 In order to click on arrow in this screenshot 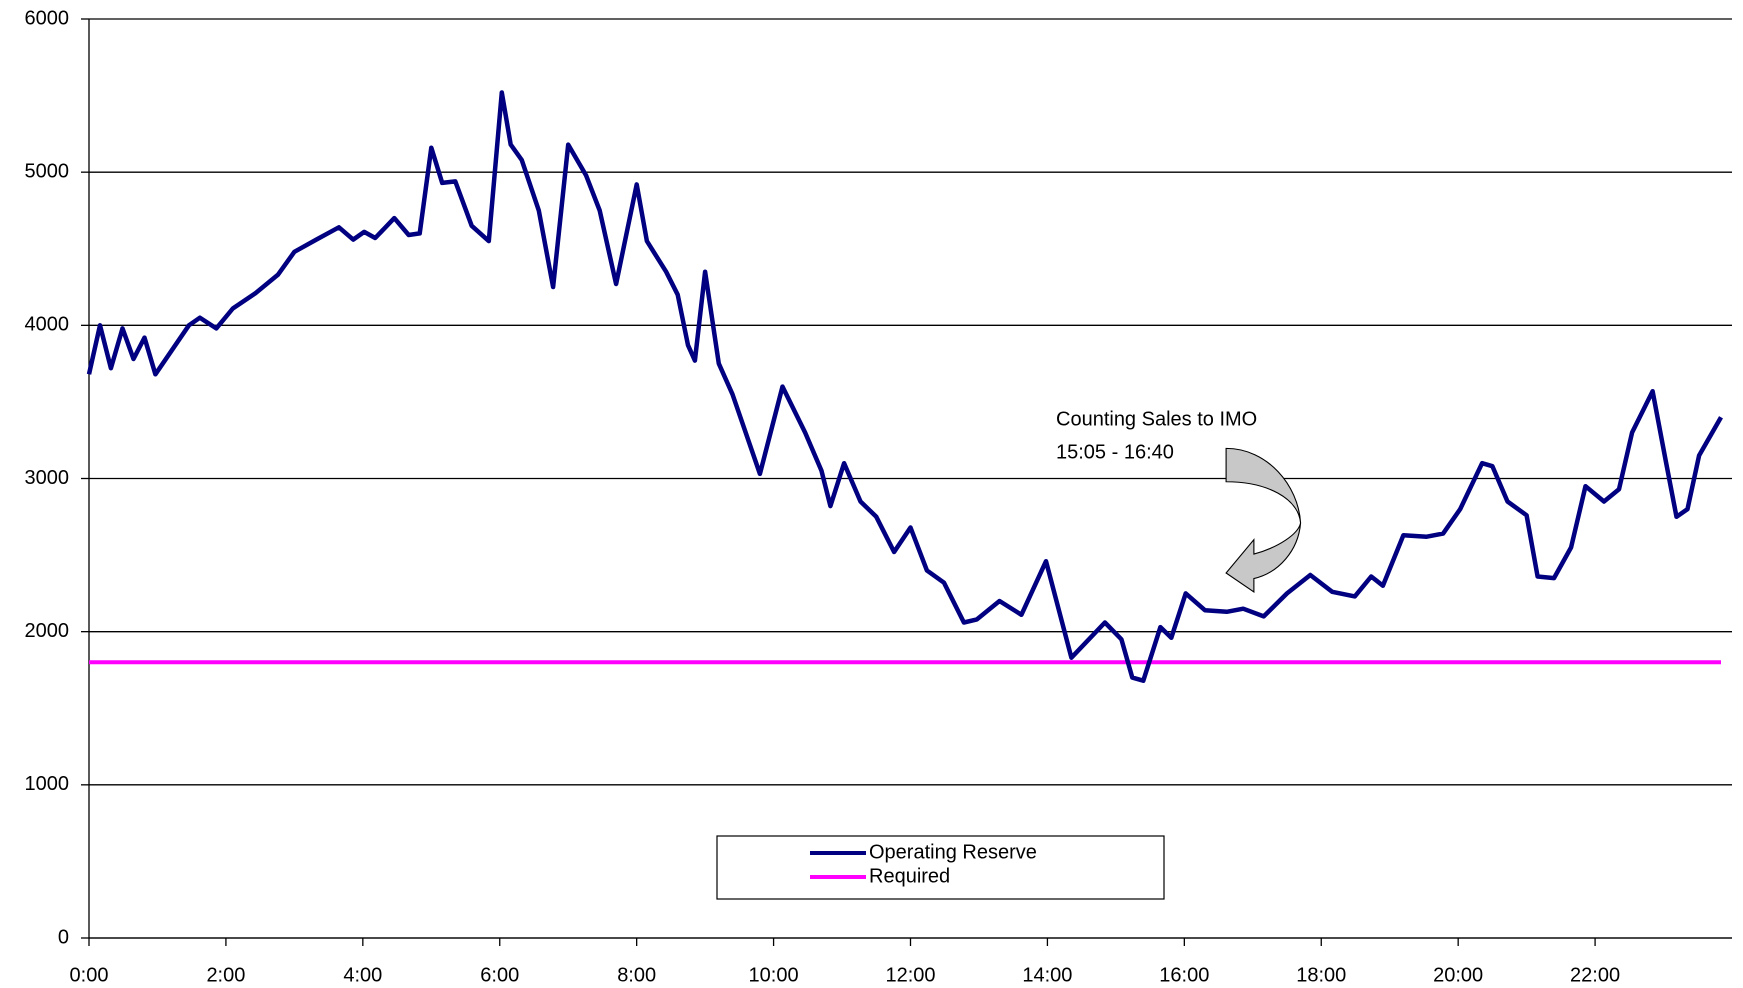, I will do `click(1263, 520)`.